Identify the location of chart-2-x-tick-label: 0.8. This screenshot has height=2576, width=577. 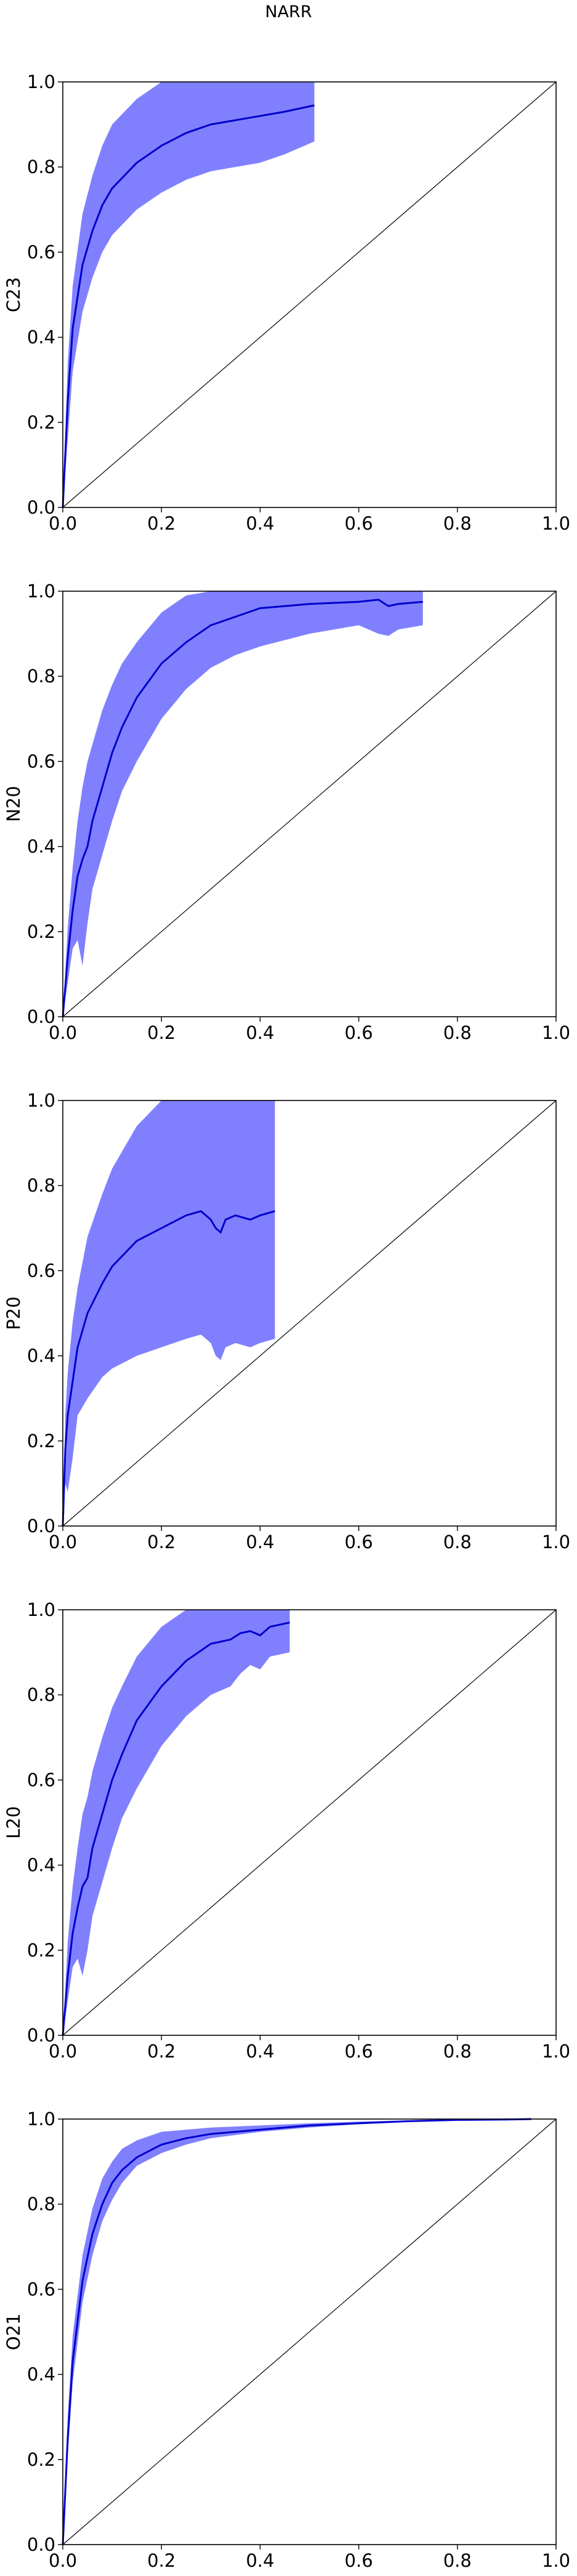
(458, 1032).